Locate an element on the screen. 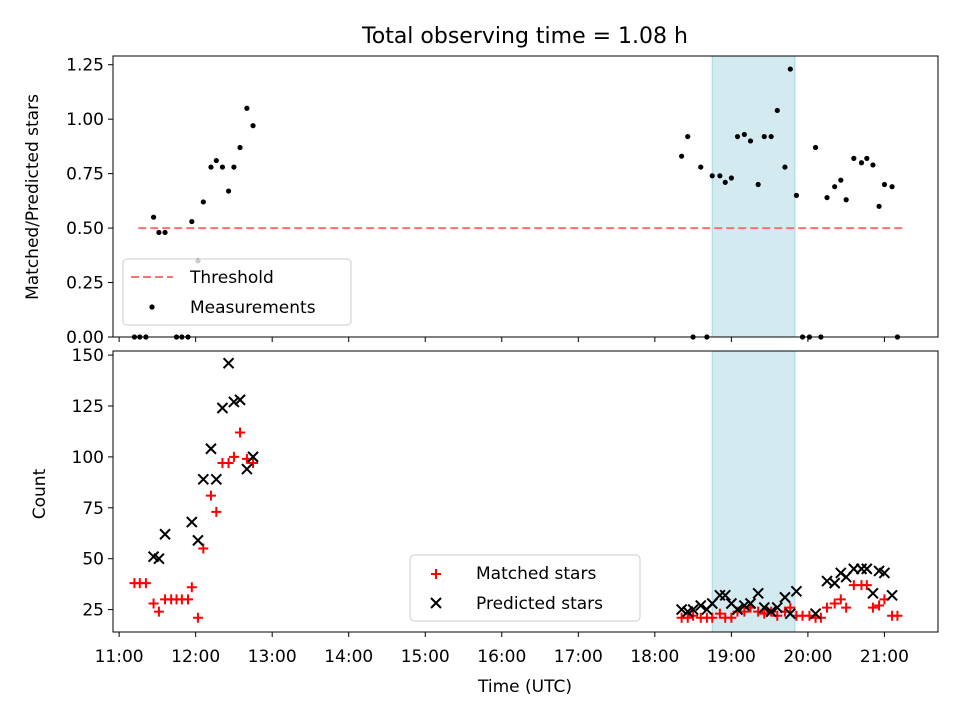  legend-measurements-swatch is located at coordinates (152, 307).